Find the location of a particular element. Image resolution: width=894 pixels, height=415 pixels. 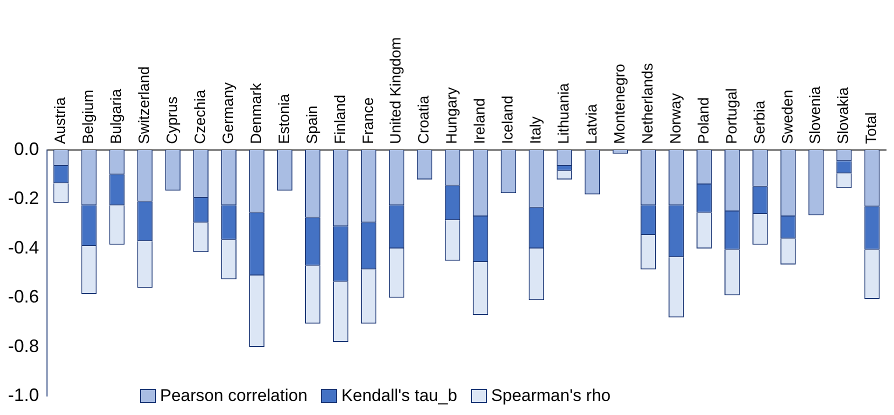

legend-label: Pearson correlation is located at coordinates (234, 396).